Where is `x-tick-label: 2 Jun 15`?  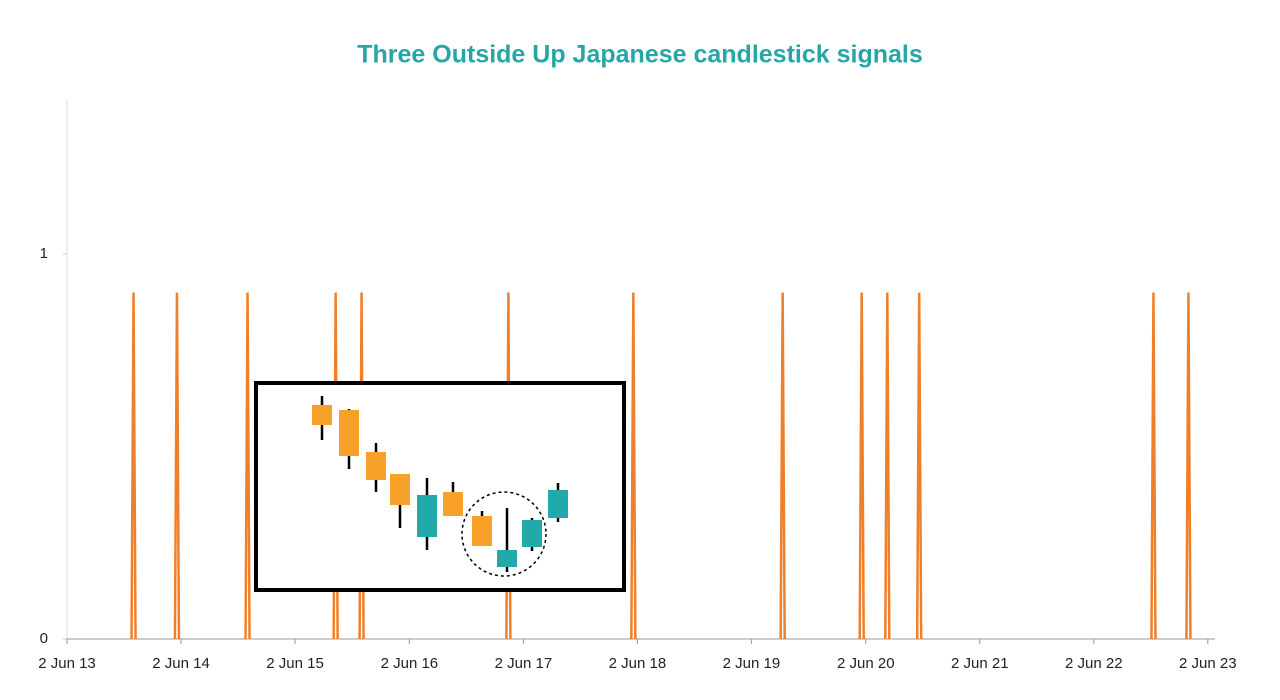
x-tick-label: 2 Jun 15 is located at coordinates (295, 663).